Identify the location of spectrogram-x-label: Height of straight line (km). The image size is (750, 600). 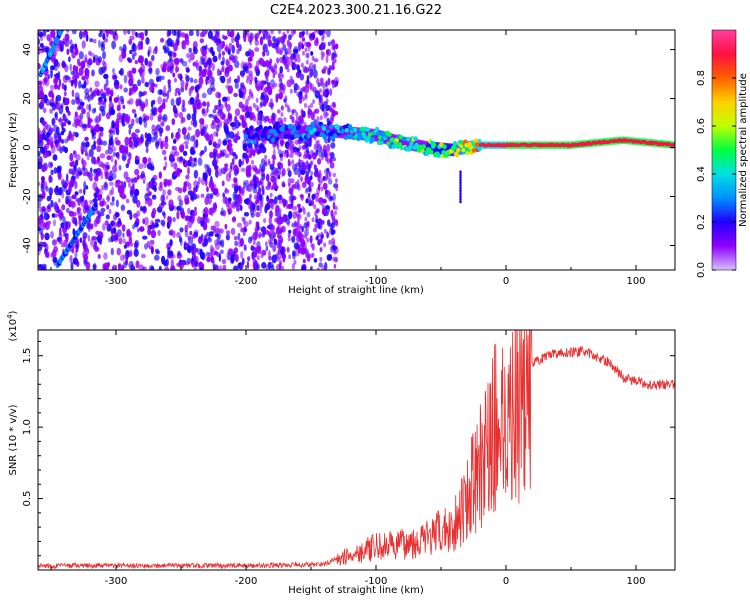
(356, 290).